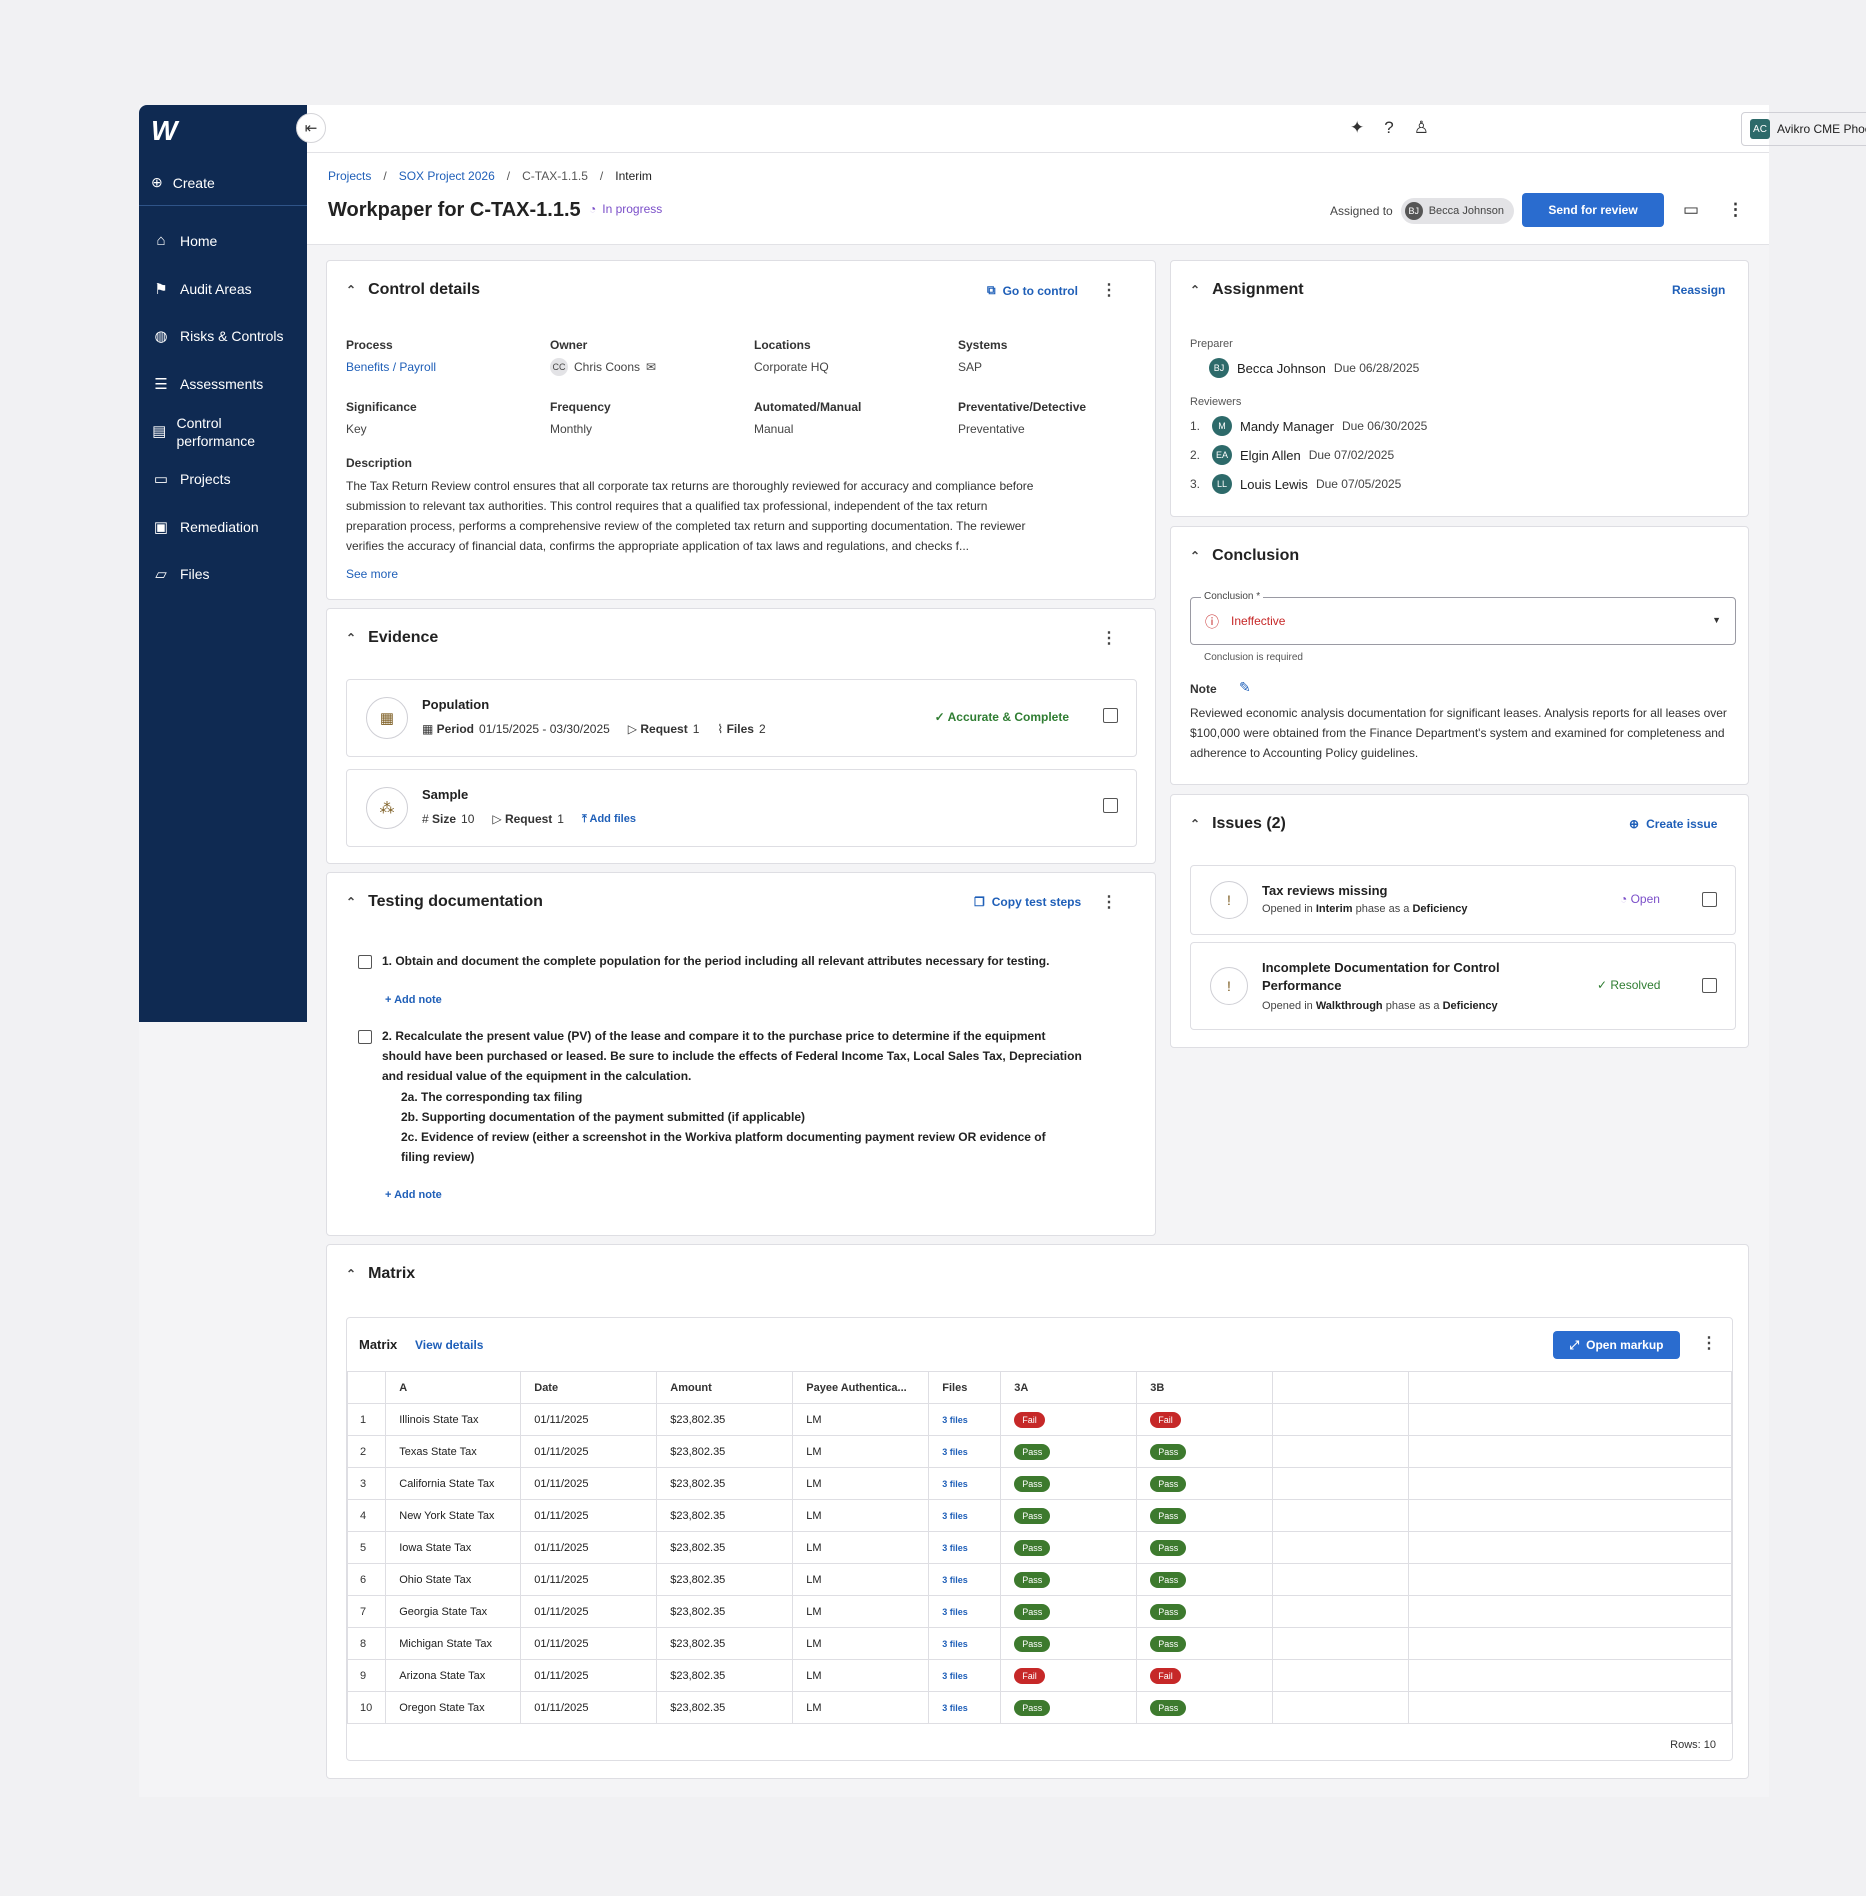 The image size is (1866, 1896). What do you see at coordinates (1616, 1345) in the screenshot?
I see `open-markup-button: ⤢ Open markup` at bounding box center [1616, 1345].